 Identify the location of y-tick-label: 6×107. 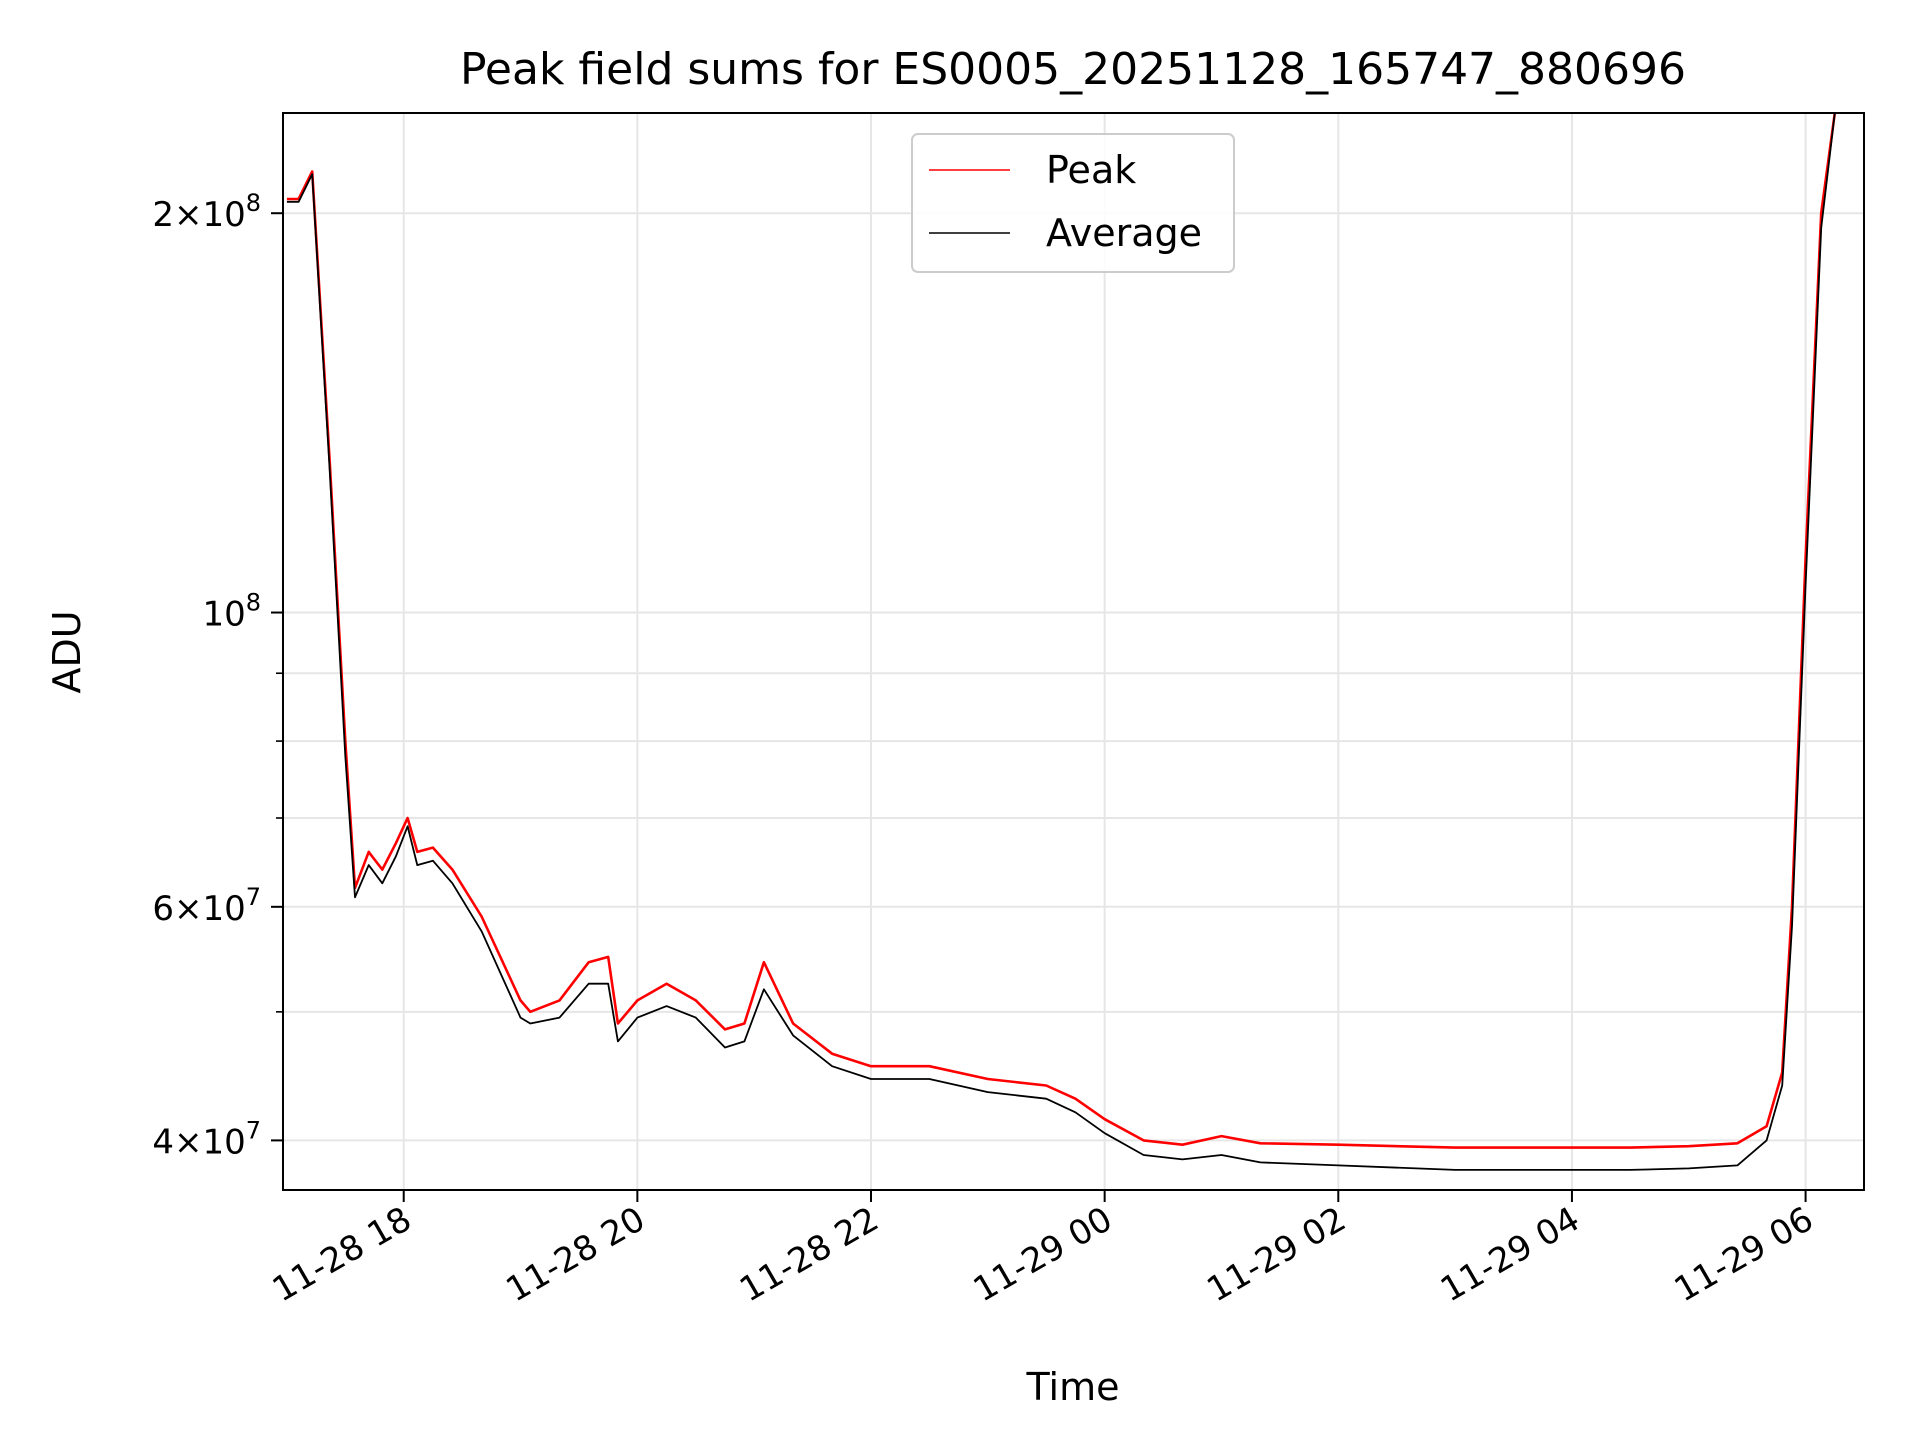
(206, 906).